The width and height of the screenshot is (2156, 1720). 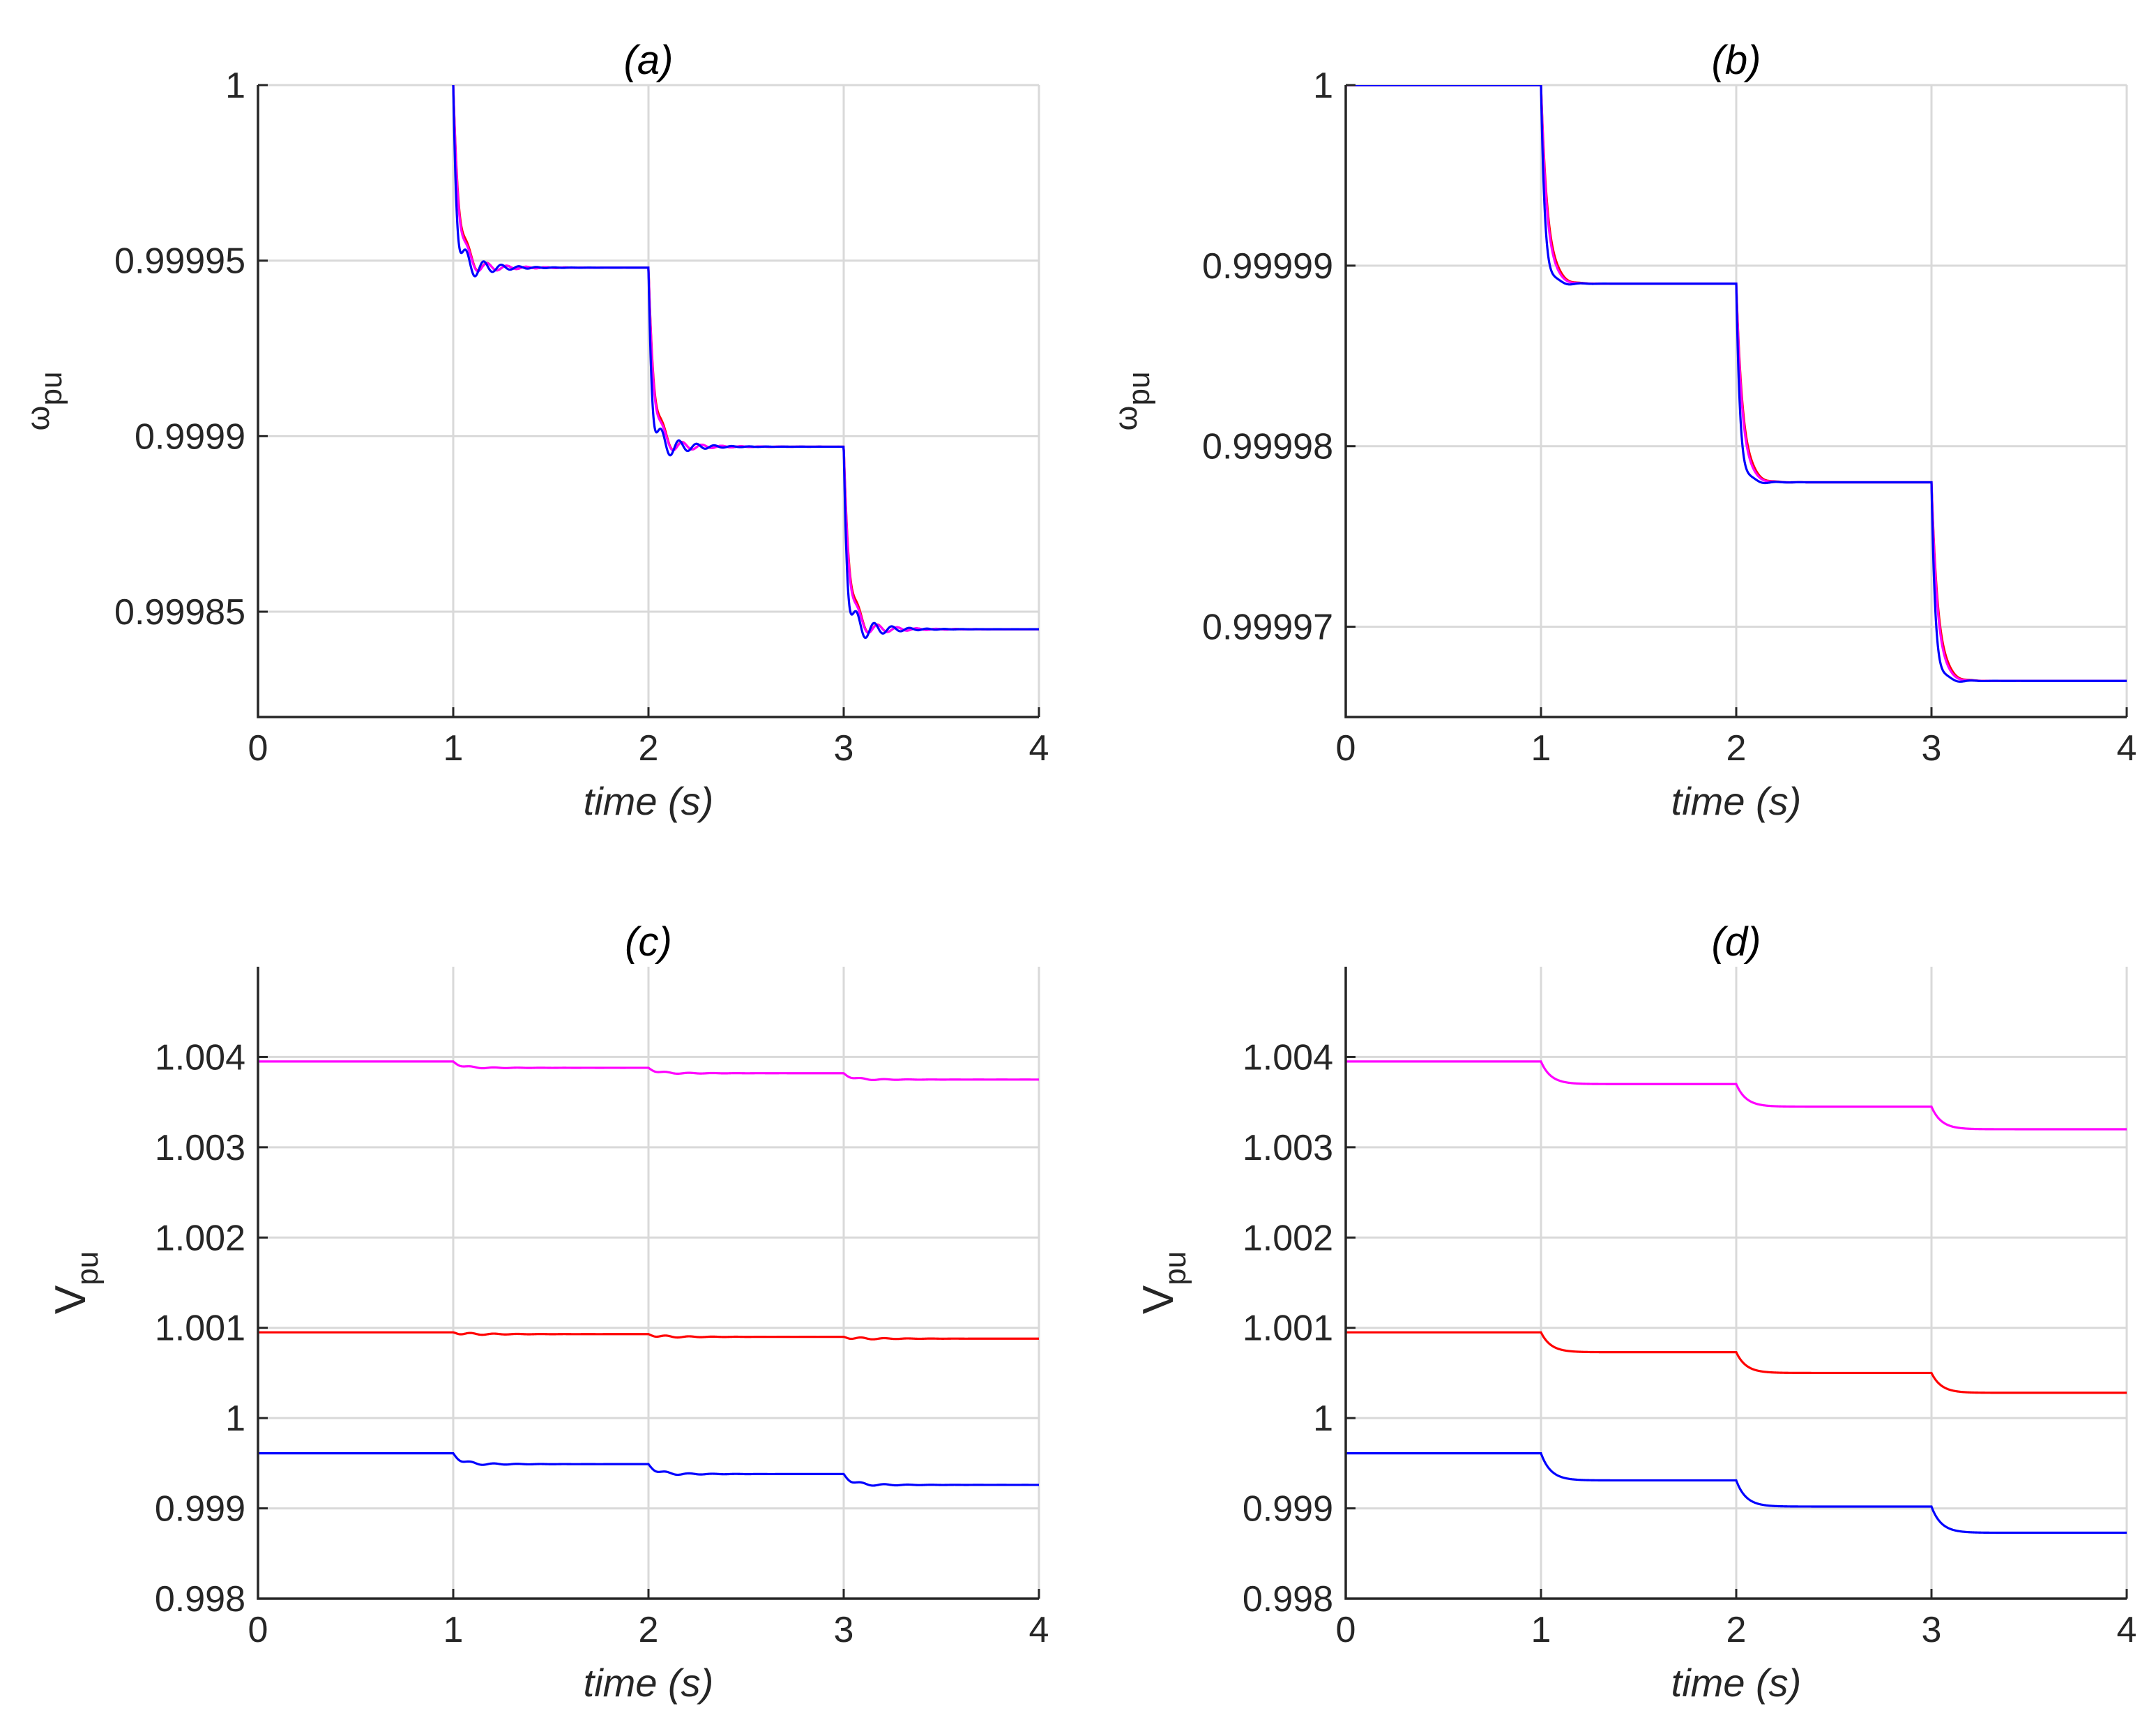 What do you see at coordinates (235, 86) in the screenshot?
I see `y-tick-label-a-3: 1` at bounding box center [235, 86].